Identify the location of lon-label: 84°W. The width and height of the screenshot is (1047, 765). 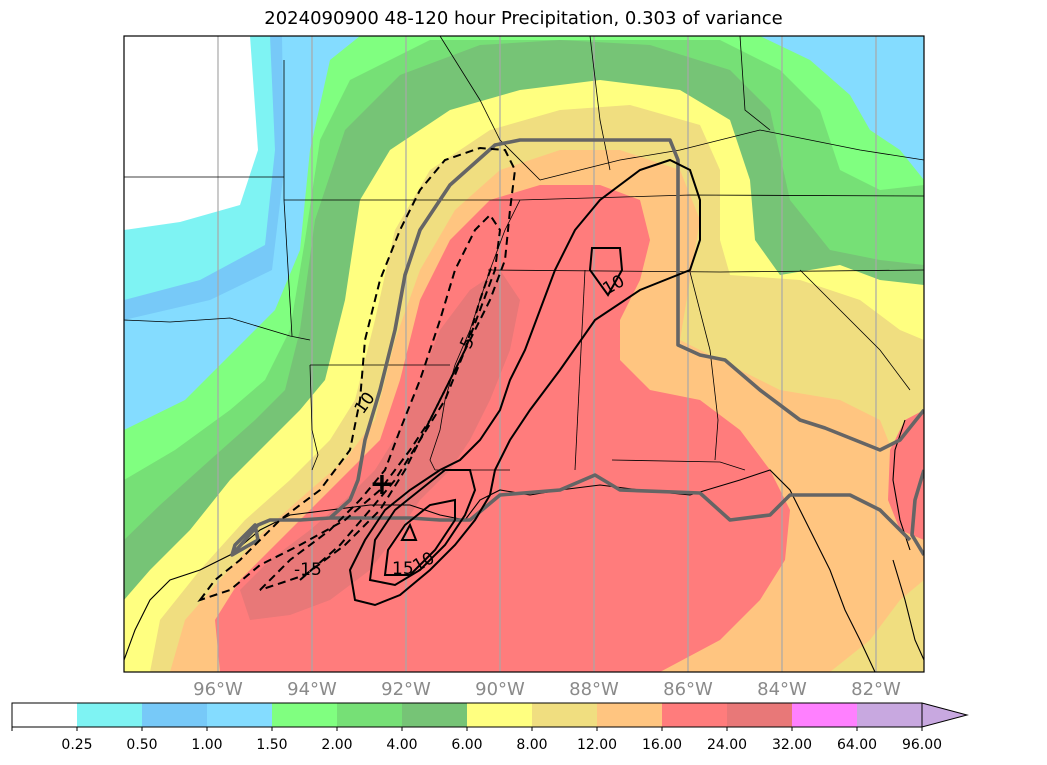
(782, 689).